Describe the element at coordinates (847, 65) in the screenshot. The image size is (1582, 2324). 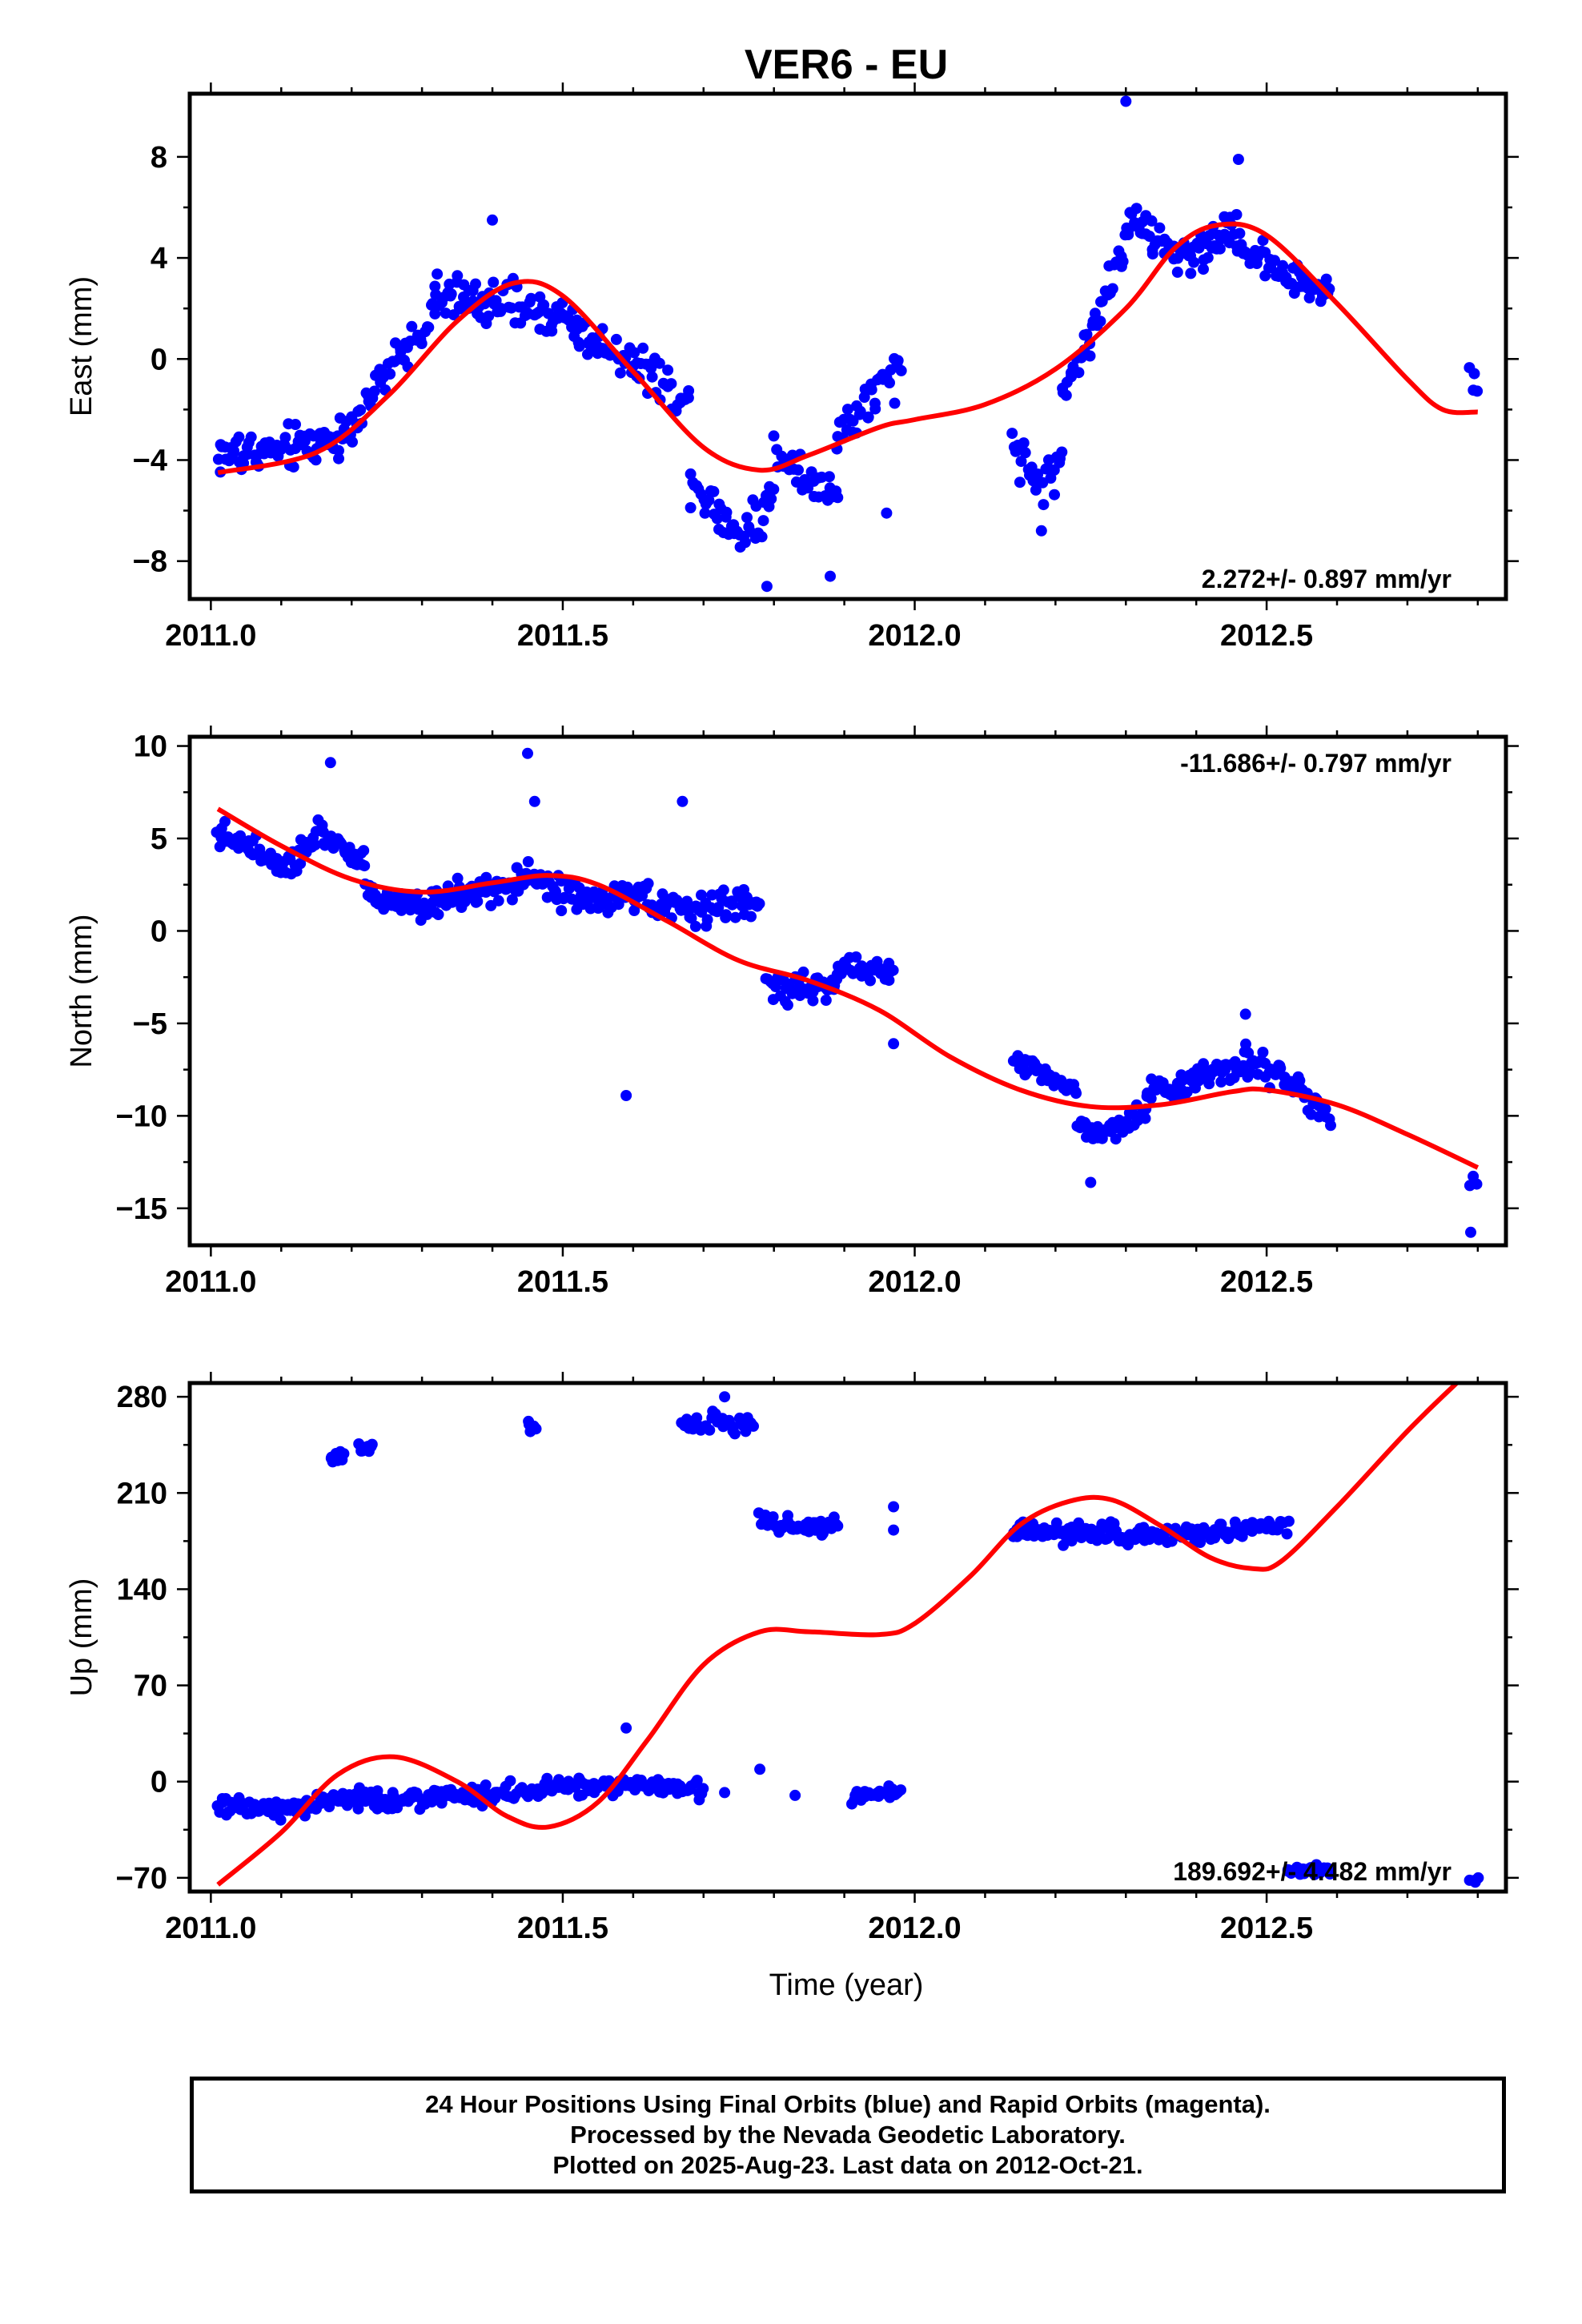
I see `chart-title: VER6 - EU` at that location.